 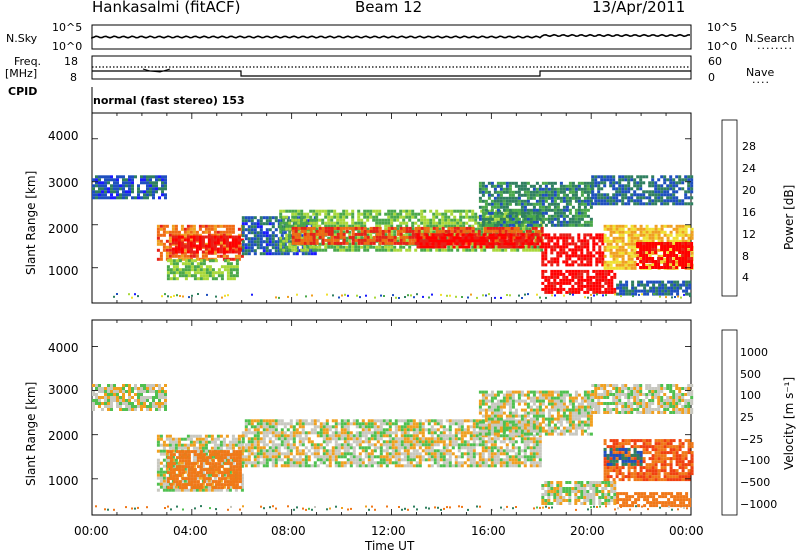 I want to click on xtick-2000: 20:00, so click(x=587, y=531).